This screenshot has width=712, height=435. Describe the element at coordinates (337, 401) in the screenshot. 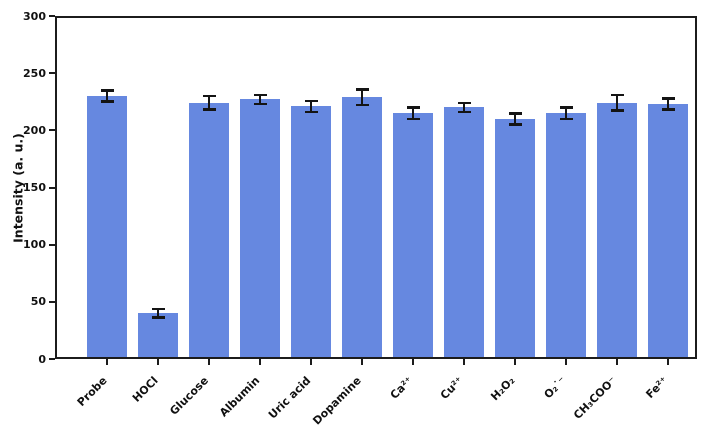

I see `x-tick-label: Dopamine` at that location.